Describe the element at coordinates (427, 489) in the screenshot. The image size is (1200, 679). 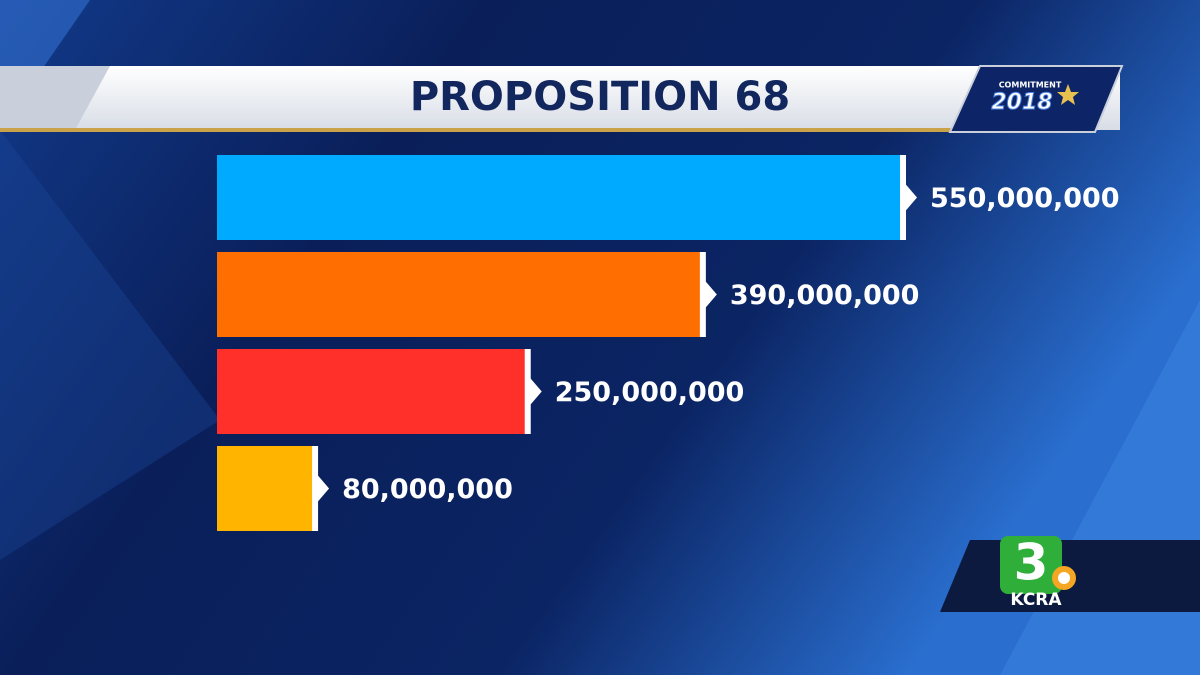
I see `value-label: 80,000,000` at that location.